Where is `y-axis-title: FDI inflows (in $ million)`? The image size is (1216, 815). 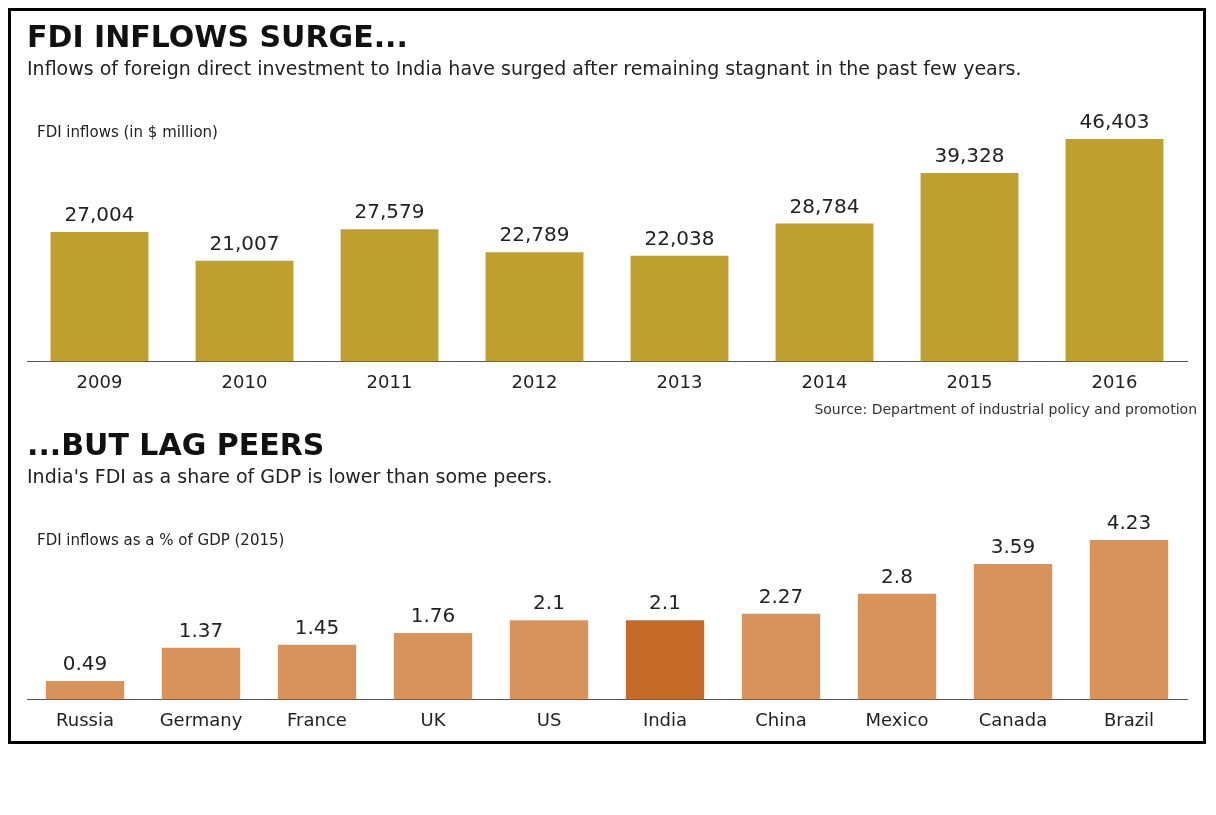
y-axis-title: FDI inflows (in $ million) is located at coordinates (127, 132).